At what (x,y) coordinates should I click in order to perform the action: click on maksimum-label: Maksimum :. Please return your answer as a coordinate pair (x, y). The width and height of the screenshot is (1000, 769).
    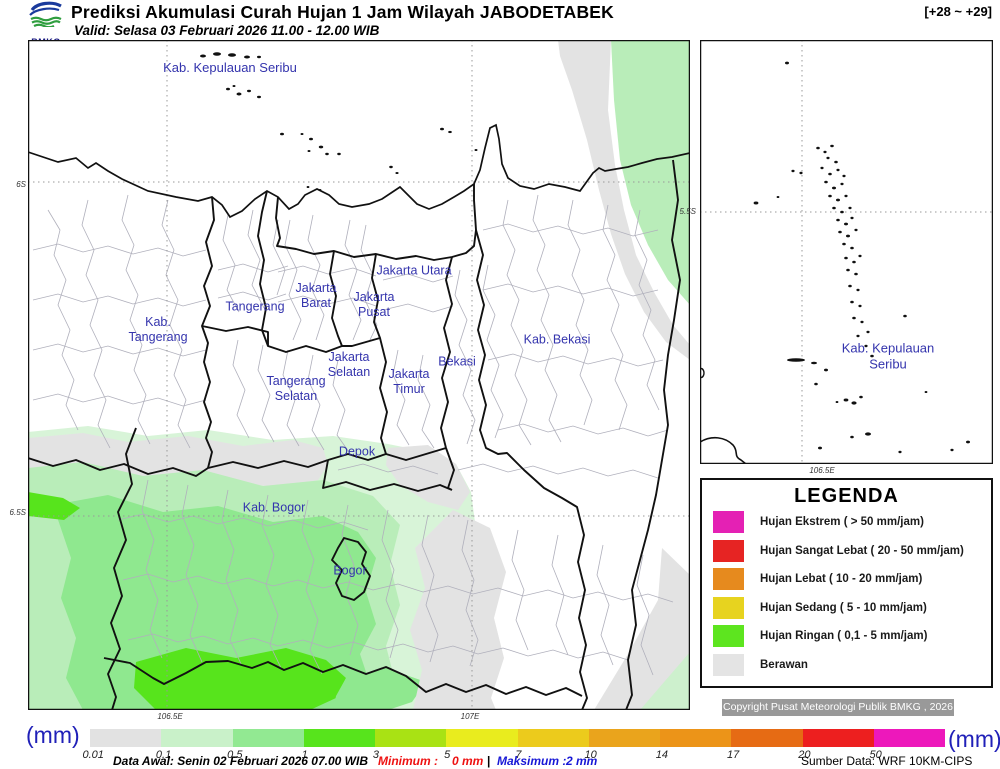
    Looking at the image, I should click on (532, 761).